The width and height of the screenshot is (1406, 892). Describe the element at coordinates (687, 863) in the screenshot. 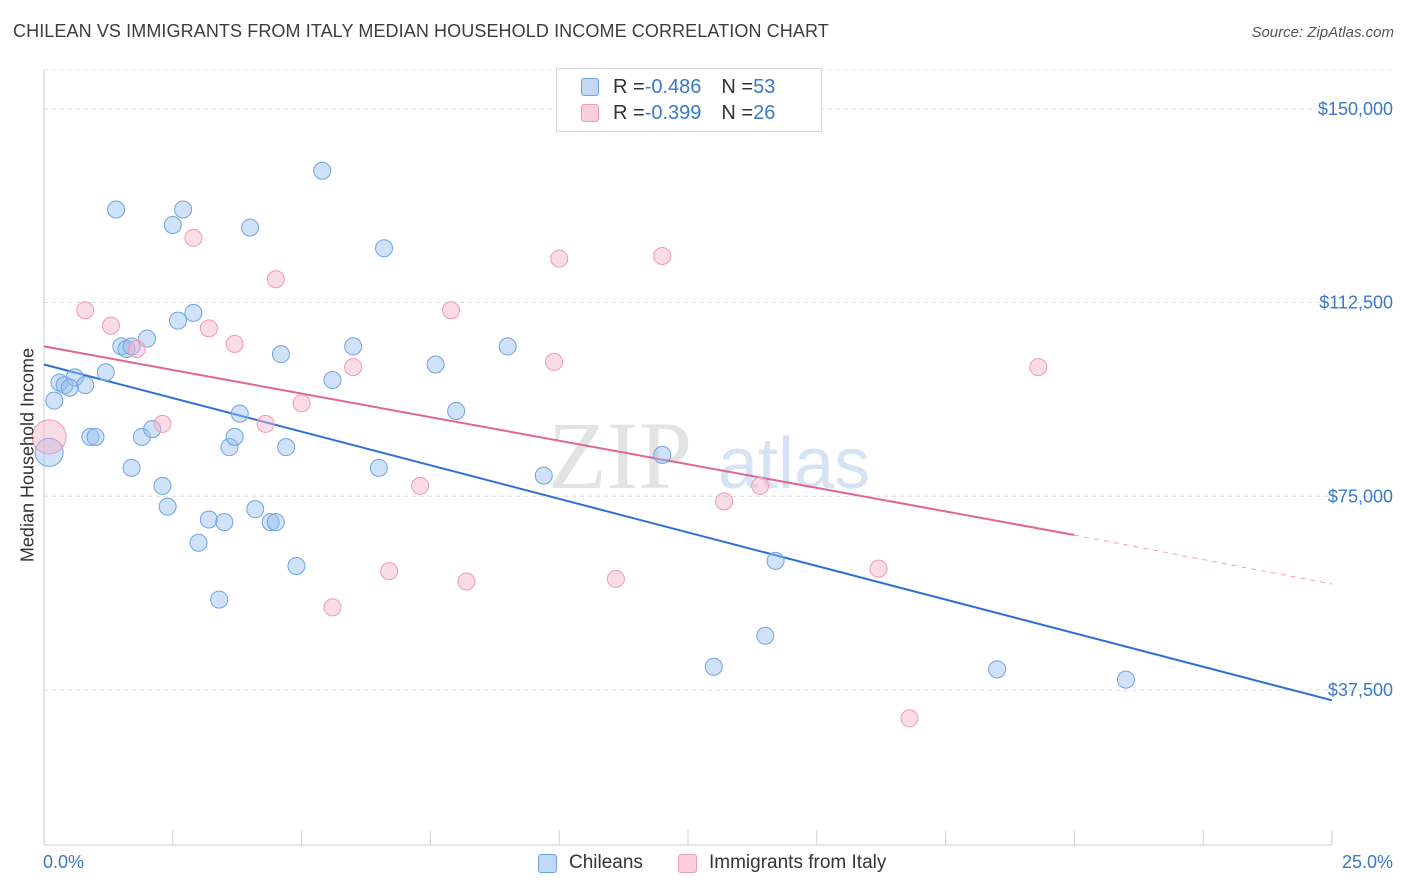

I see `italy-legend-swatch` at that location.